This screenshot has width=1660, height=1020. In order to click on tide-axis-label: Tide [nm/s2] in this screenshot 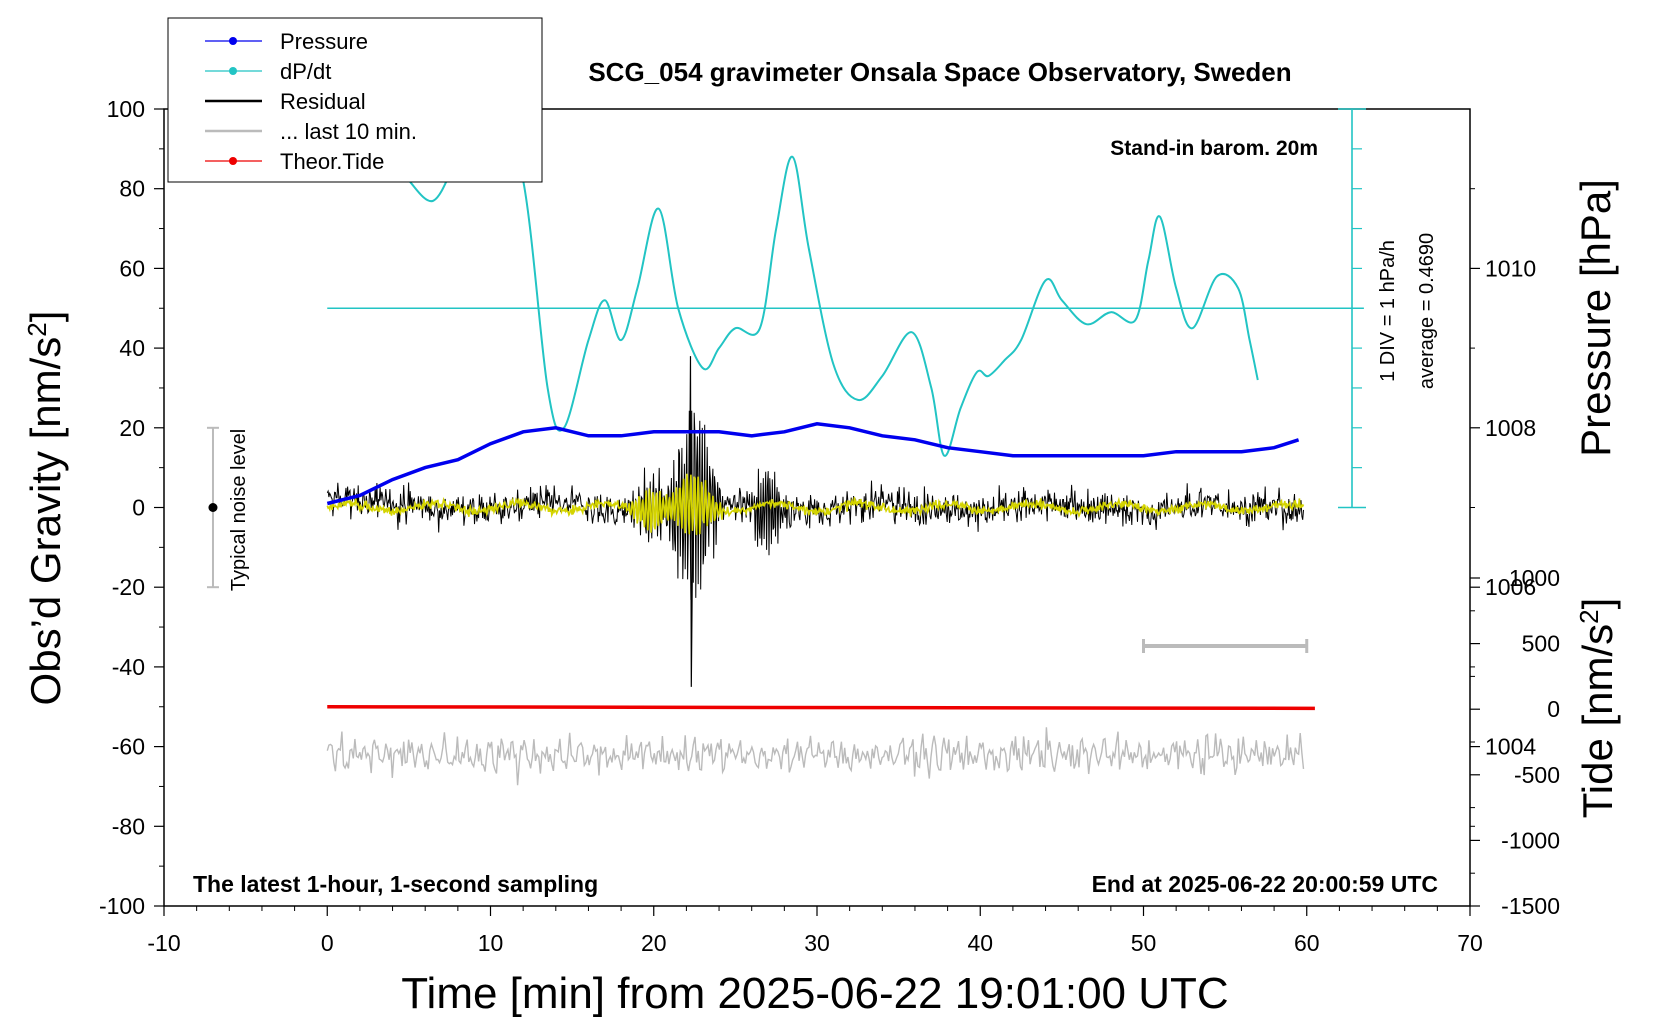, I will do `click(1597, 708)`.